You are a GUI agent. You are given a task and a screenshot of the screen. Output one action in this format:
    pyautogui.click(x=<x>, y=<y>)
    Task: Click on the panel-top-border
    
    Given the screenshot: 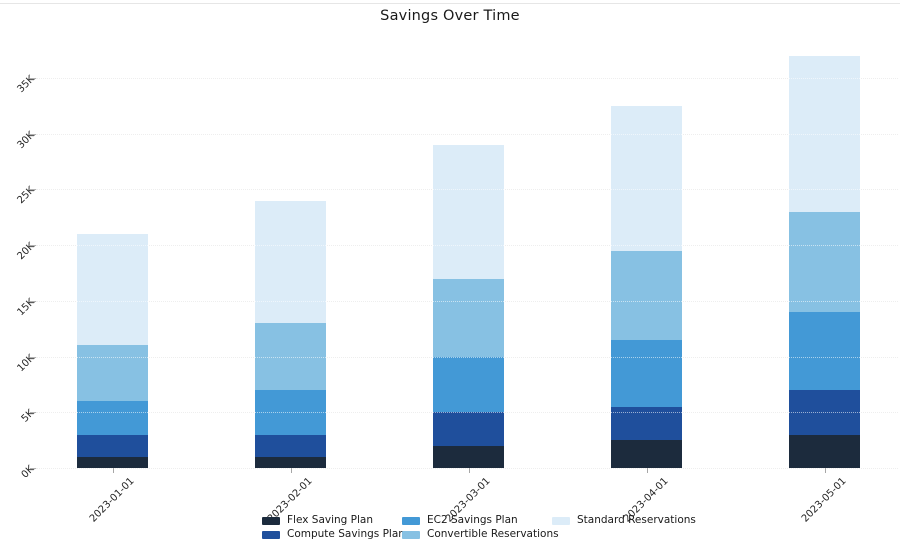 What is the action you would take?
    pyautogui.click(x=450, y=3)
    